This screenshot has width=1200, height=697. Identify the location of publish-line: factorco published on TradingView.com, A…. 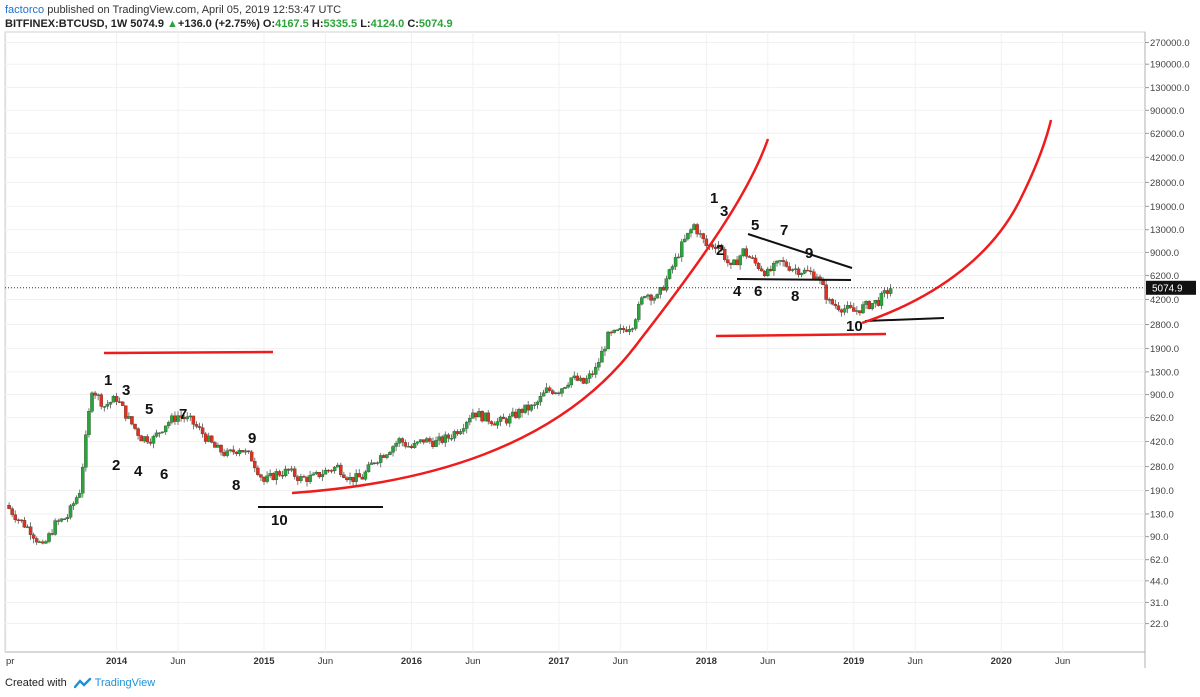
(173, 10).